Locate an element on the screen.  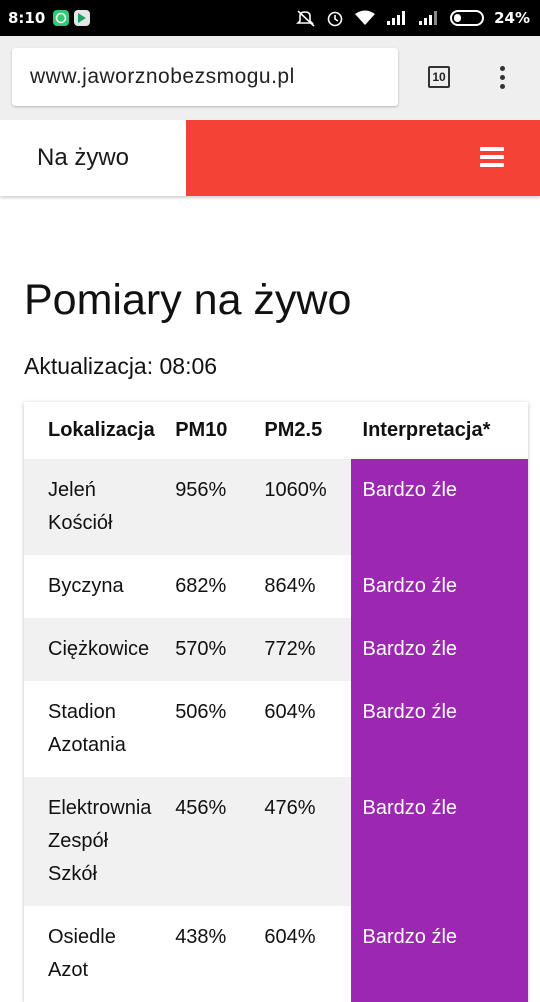
battery-icon is located at coordinates (467, 18).